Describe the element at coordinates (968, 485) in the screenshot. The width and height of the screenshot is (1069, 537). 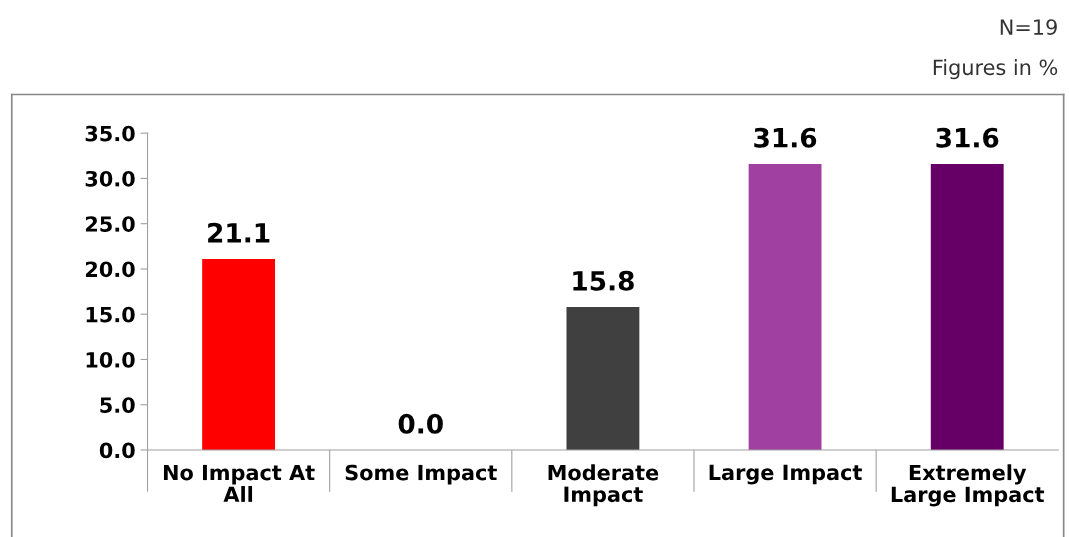
I see `x-tick-label: Extremely Large Impact` at that location.